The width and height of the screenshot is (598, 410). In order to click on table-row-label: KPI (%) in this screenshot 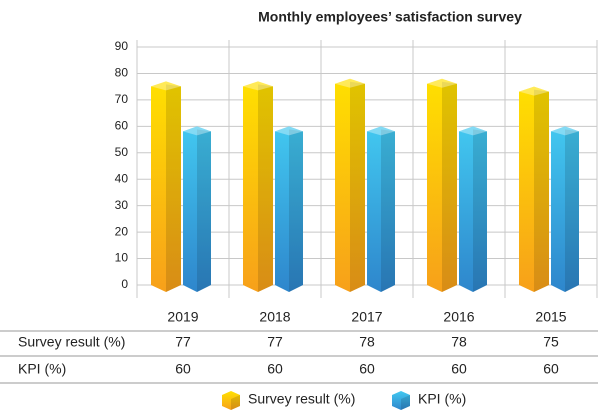, I will do `click(42, 369)`.